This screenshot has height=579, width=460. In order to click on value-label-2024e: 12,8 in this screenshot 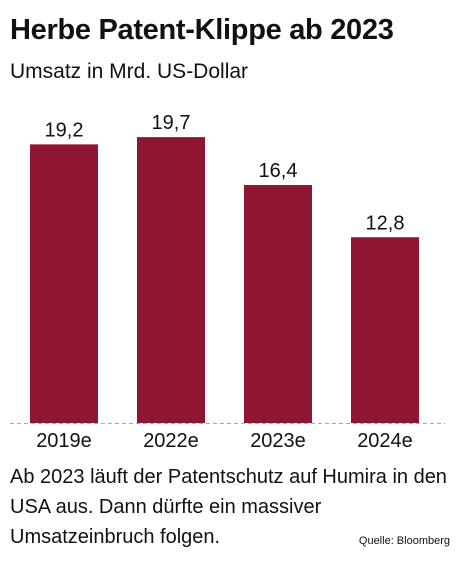, I will do `click(385, 223)`.